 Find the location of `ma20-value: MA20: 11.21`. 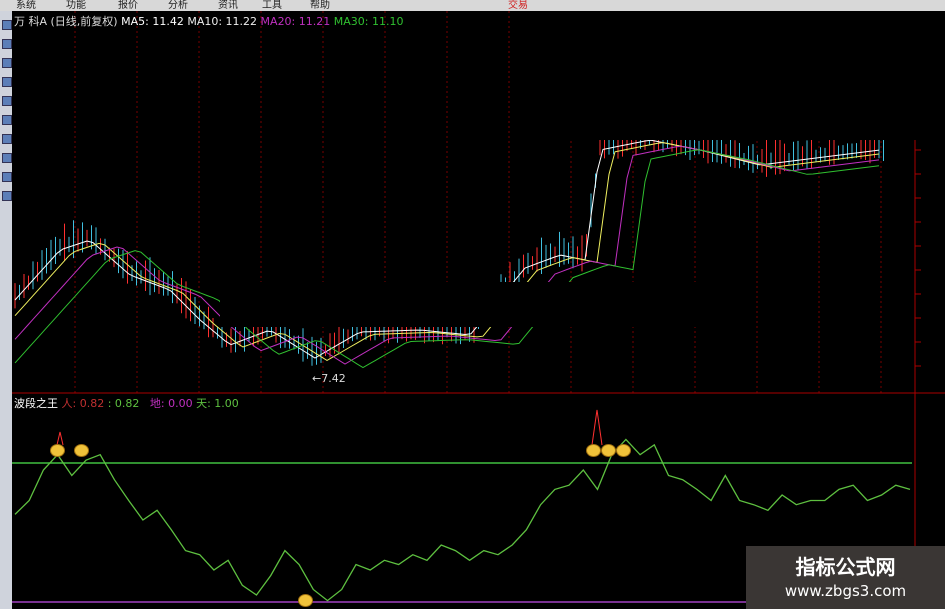

ma20-value: MA20: 11.21 is located at coordinates (295, 21).